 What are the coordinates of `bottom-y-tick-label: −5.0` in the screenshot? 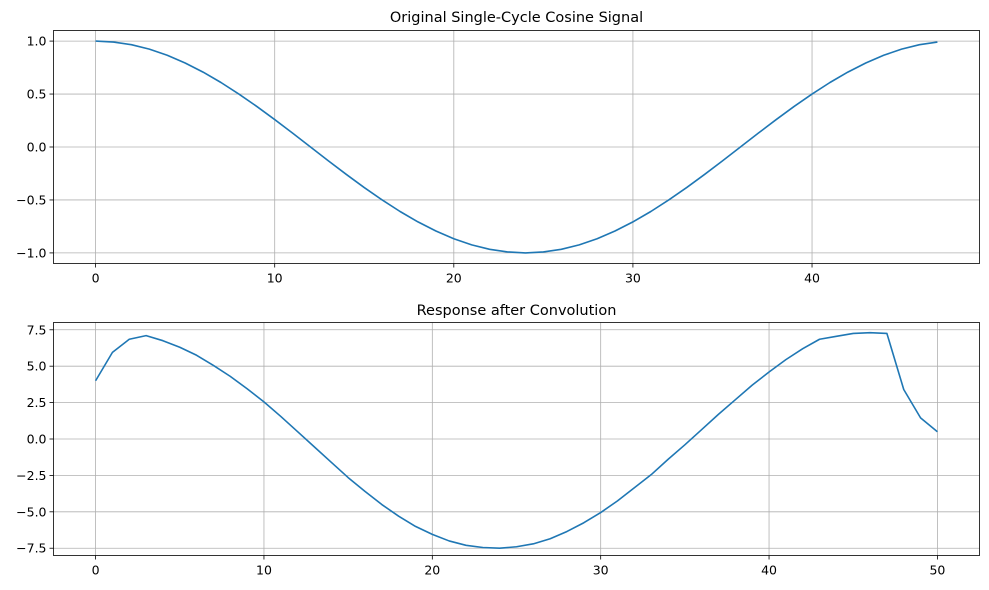 It's located at (31, 511).